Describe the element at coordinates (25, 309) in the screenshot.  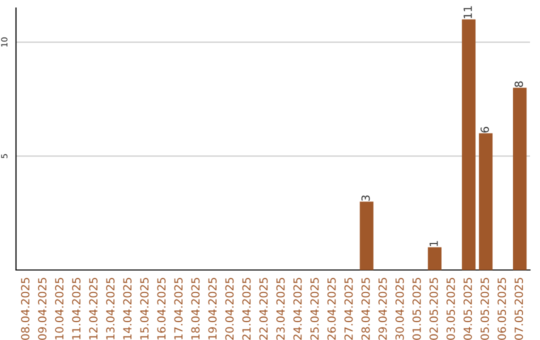
I see `x-tick-label: 08.04.2025` at that location.